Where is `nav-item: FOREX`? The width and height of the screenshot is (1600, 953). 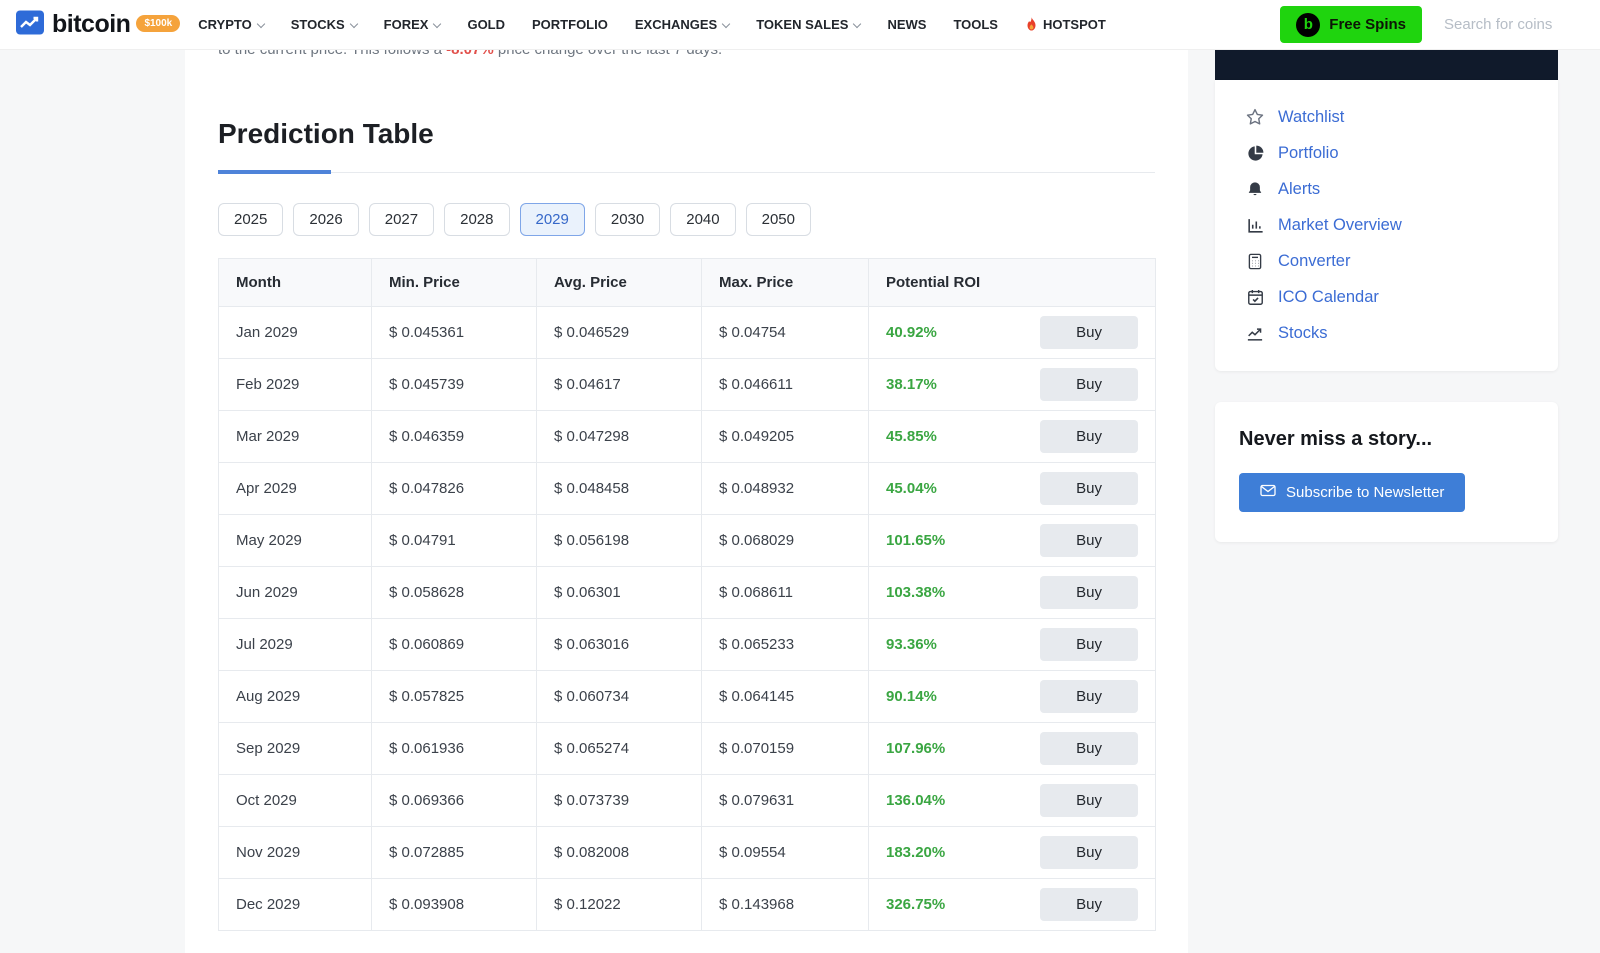 nav-item: FOREX is located at coordinates (413, 24).